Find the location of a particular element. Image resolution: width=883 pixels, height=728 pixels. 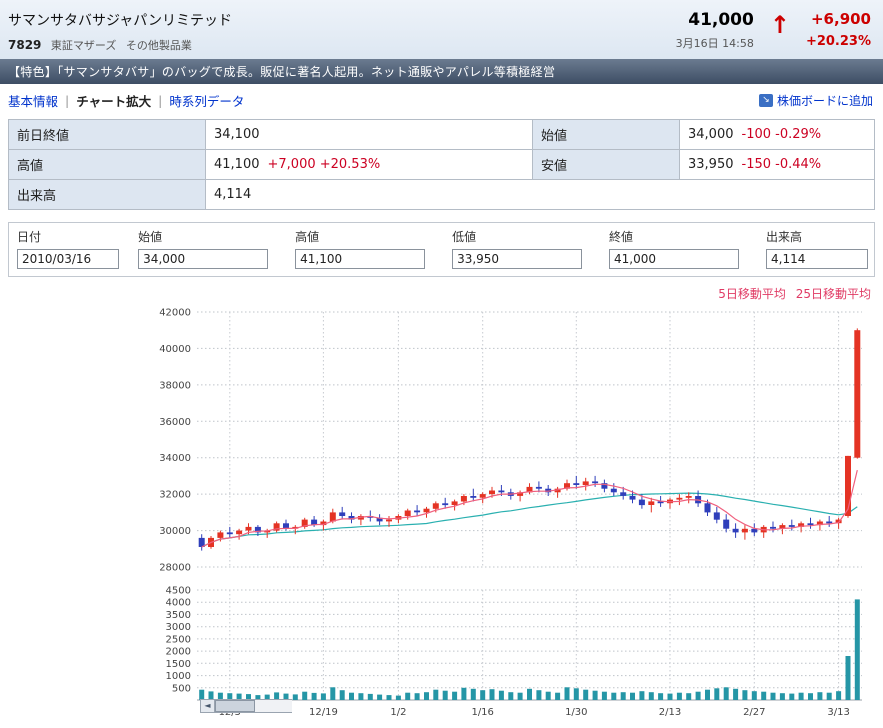

svg-text: 34000 is located at coordinates (175, 458).